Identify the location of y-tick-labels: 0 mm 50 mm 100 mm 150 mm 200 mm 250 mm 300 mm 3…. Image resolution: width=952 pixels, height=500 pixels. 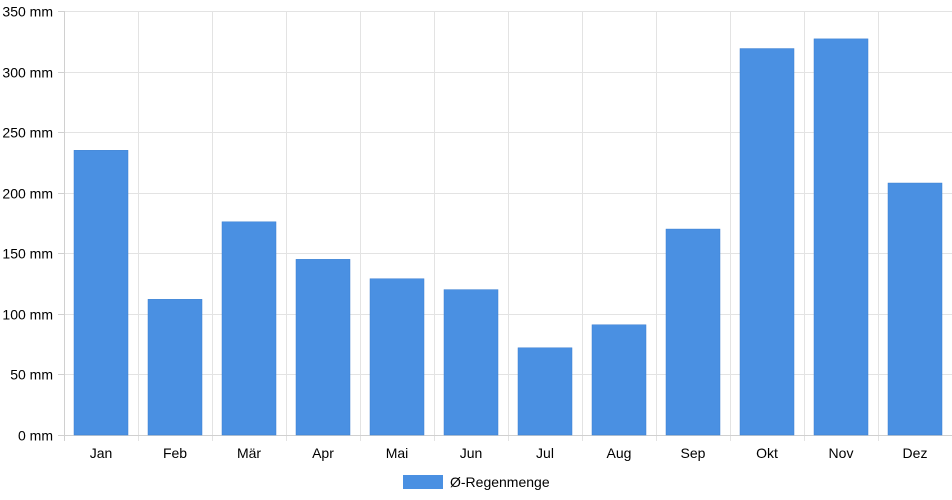
(27, 224).